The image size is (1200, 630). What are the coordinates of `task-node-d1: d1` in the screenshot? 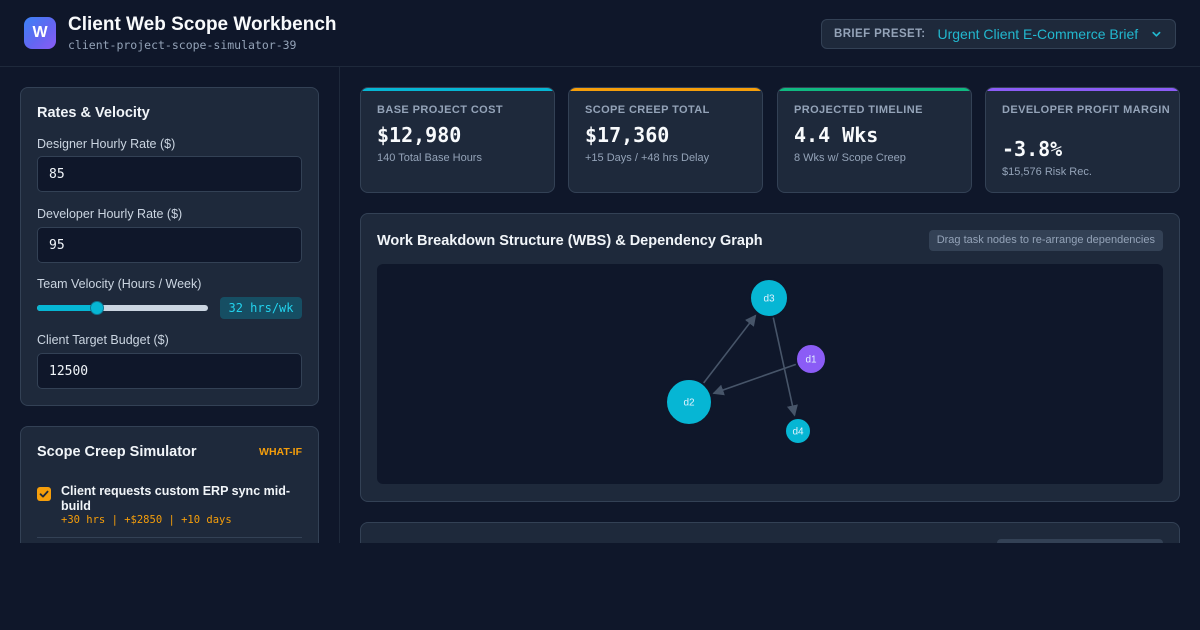 It's located at (811, 359).